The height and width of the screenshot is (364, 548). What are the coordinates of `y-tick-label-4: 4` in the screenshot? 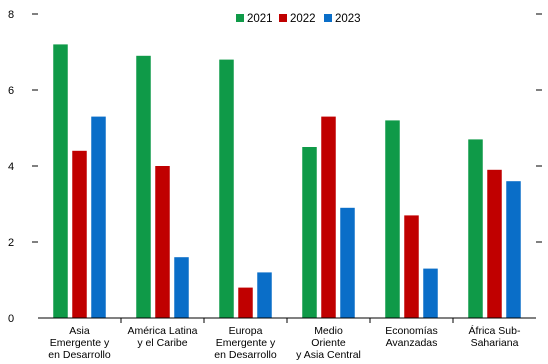 It's located at (11, 167).